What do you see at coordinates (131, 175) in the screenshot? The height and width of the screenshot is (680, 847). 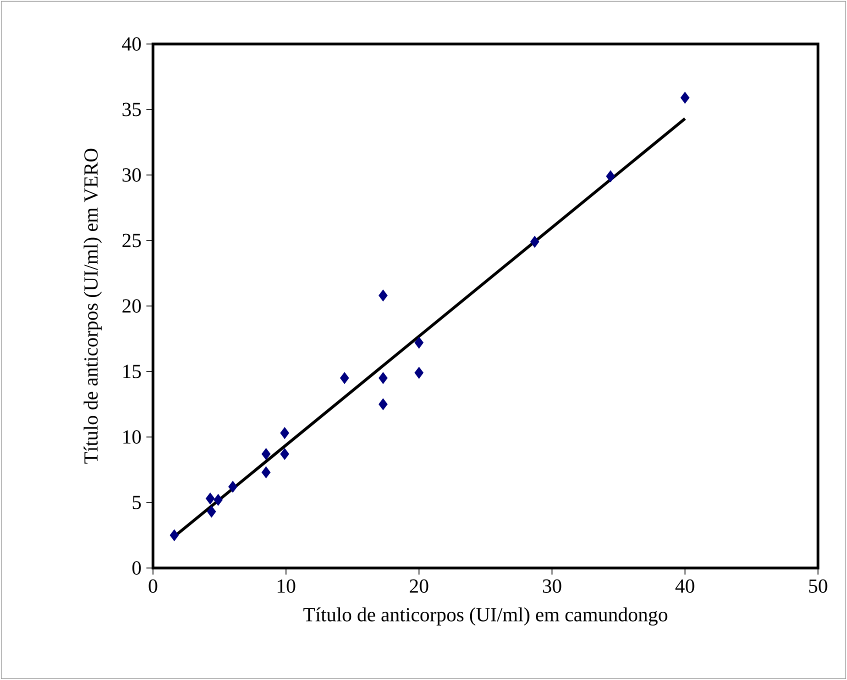 I see `y-tick-label: 30` at bounding box center [131, 175].